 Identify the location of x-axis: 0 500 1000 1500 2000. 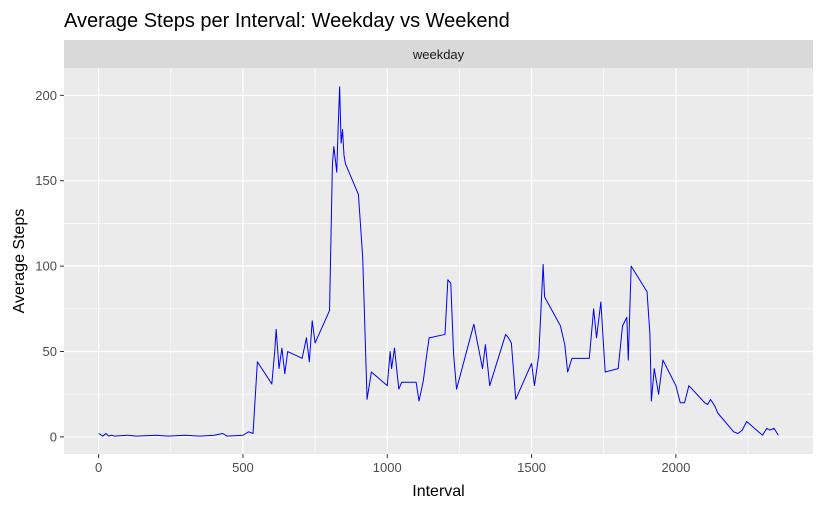
(392, 464).